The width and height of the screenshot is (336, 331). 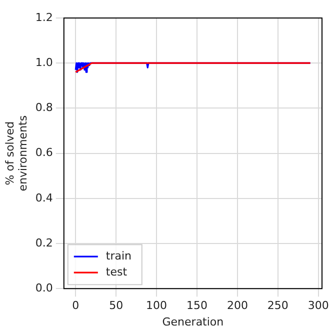 What do you see at coordinates (44, 243) in the screenshot?
I see `y-tick-label: 0.2` at bounding box center [44, 243].